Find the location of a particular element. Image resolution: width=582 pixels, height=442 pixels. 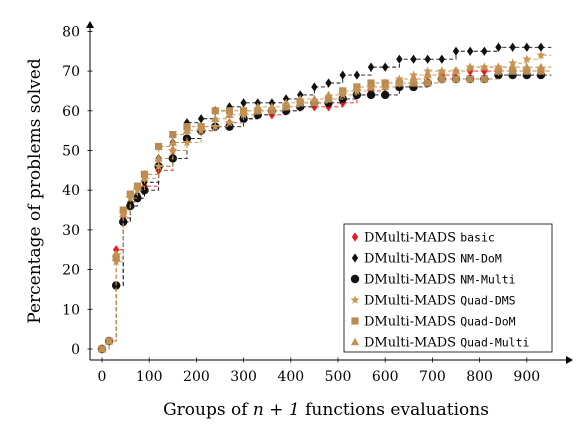

y-tick-label: 60 is located at coordinates (71, 112).